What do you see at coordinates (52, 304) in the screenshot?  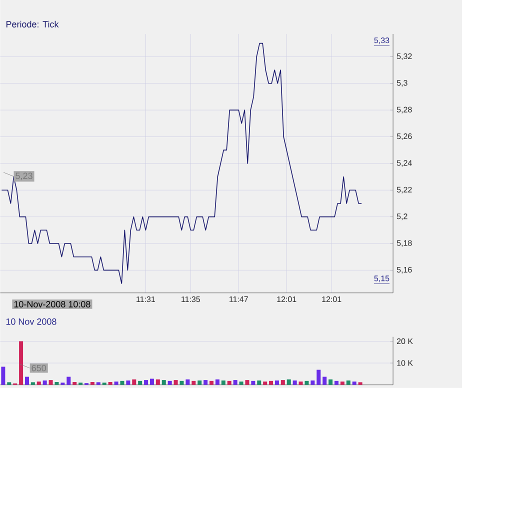 I see `text: 10-Nov-2008 10:08` at bounding box center [52, 304].